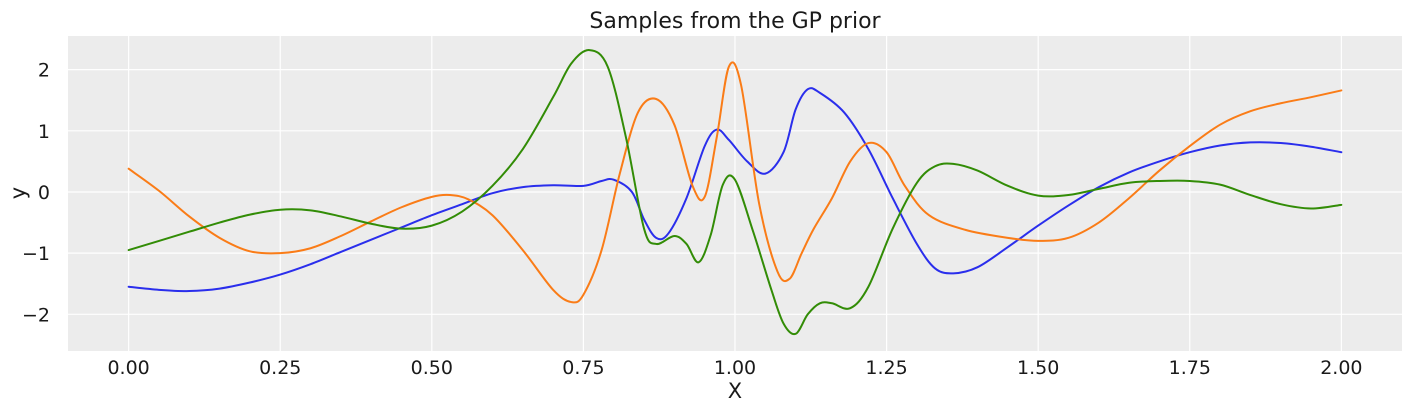 This screenshot has width=1411, height=411. I want to click on x-tick-label: 2.00, so click(1341, 368).